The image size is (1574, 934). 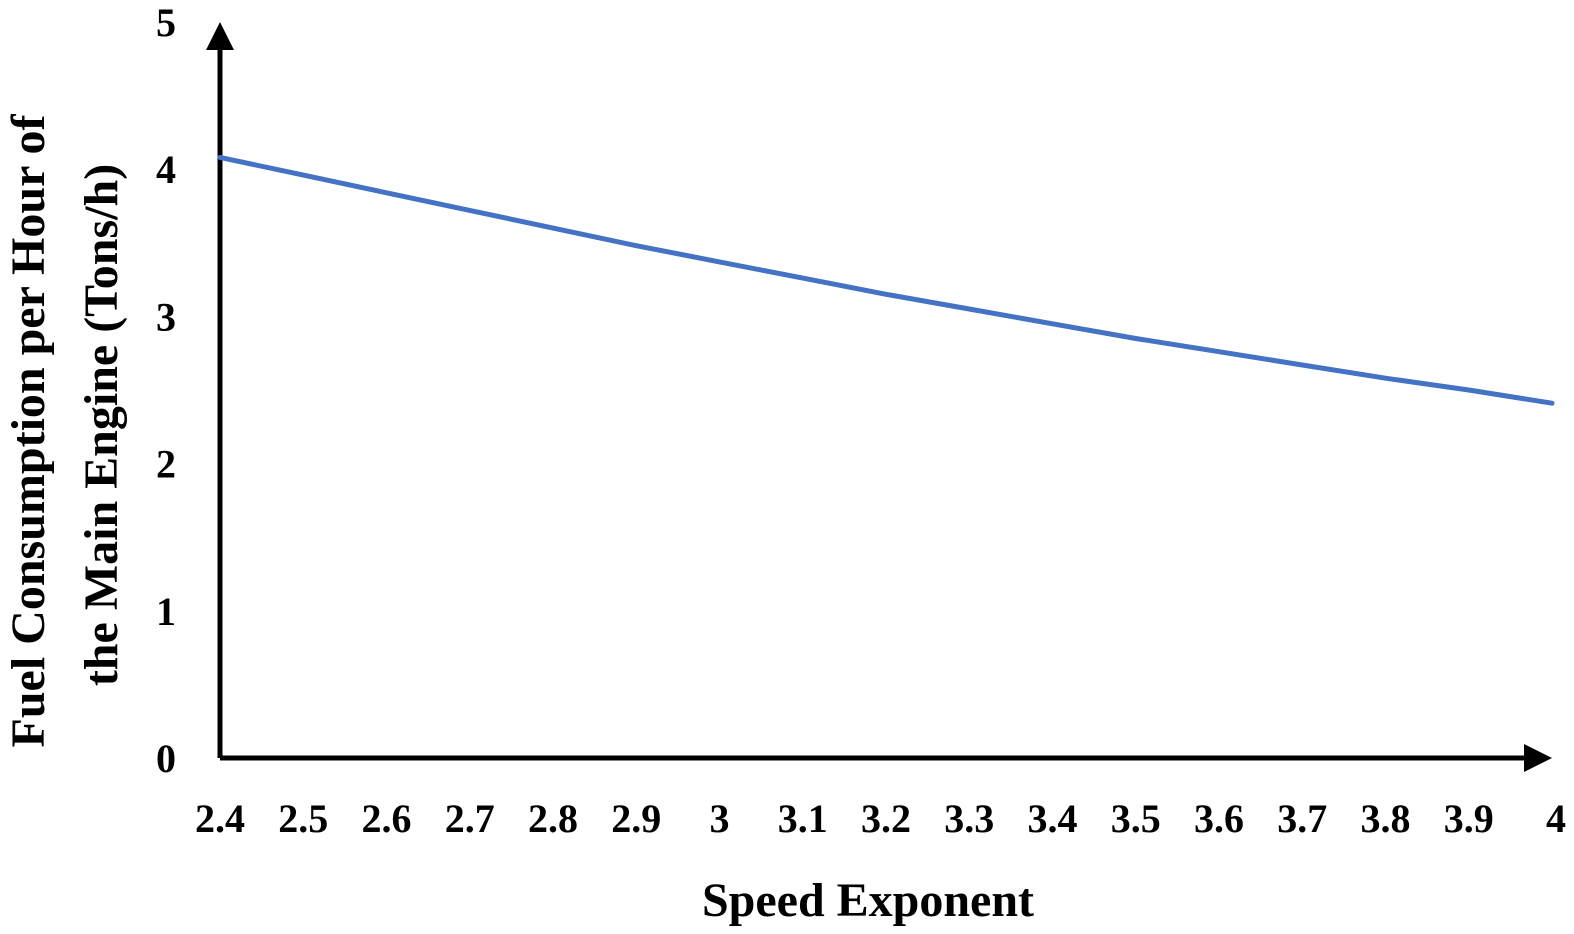 I want to click on y-tick-label: 0, so click(x=166, y=758).